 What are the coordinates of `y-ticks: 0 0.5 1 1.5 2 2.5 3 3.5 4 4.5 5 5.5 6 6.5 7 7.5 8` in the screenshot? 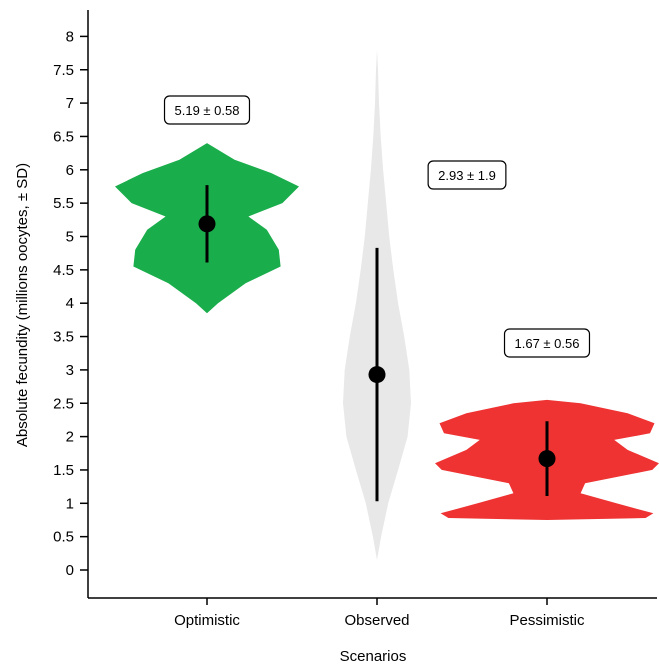 It's located at (70, 303).